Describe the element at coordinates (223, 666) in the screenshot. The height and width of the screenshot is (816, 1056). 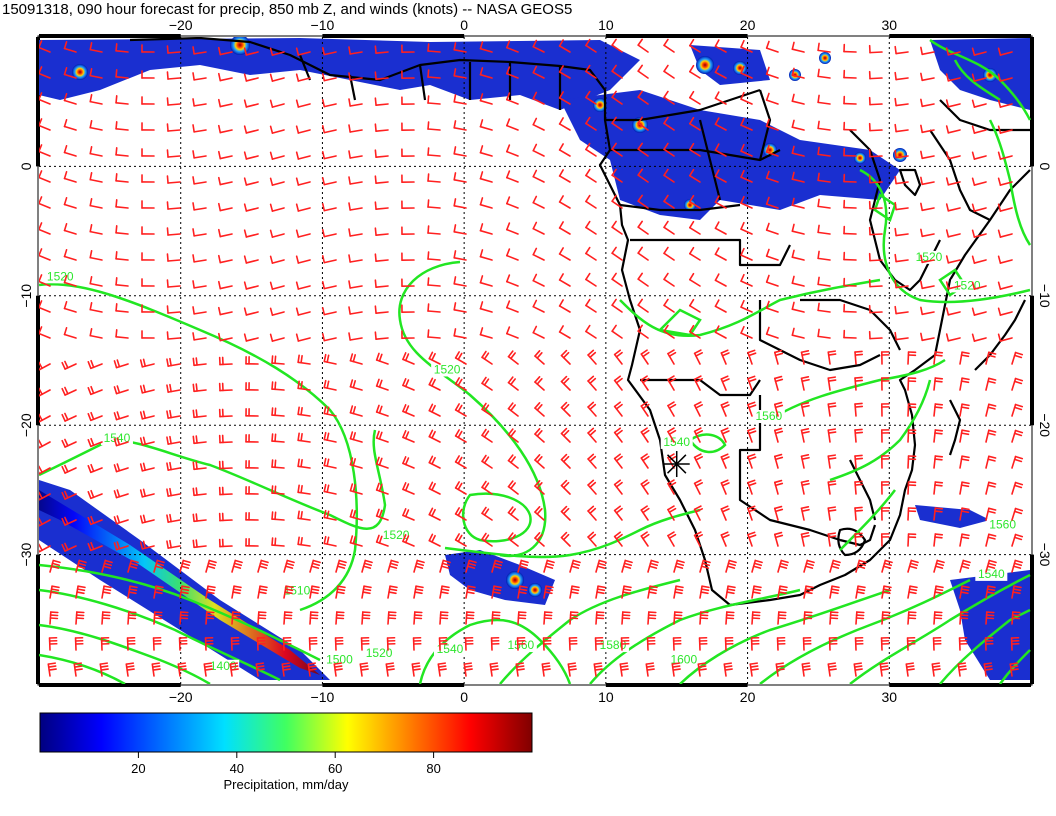
I see `contour-label: 1400` at that location.